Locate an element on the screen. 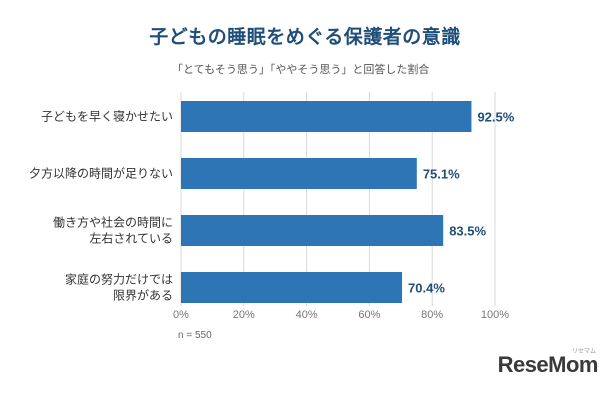 The height and width of the screenshot is (400, 610). chart-subtitle: 「とてもそう思う」「ややそう思う」と回答した割合 is located at coordinates (301, 69).